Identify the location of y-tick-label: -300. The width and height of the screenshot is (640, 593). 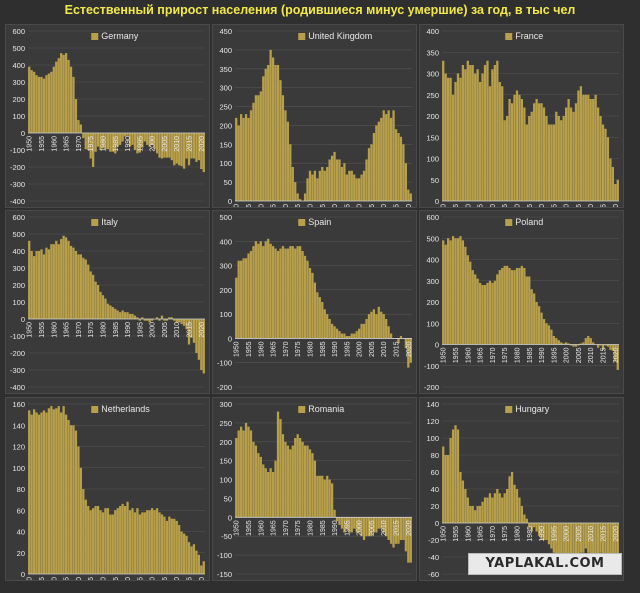
(17, 184).